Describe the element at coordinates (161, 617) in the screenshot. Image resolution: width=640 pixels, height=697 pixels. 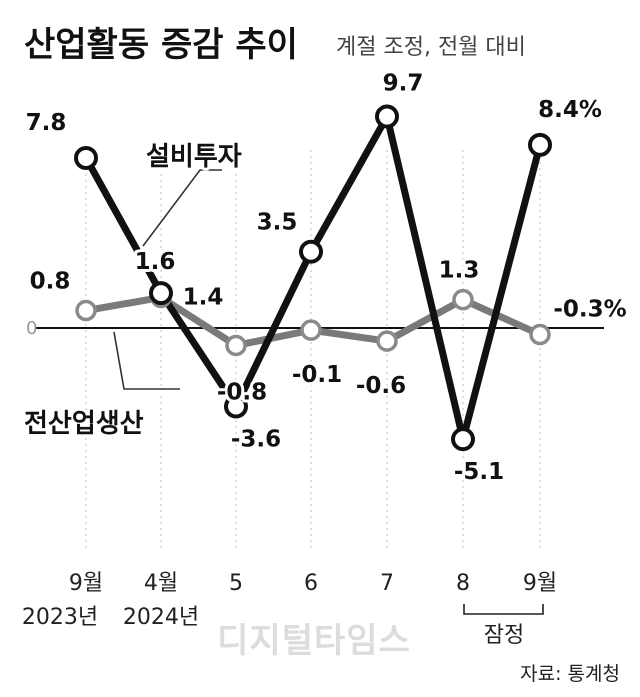
I see `x-year-label: 2024년` at that location.